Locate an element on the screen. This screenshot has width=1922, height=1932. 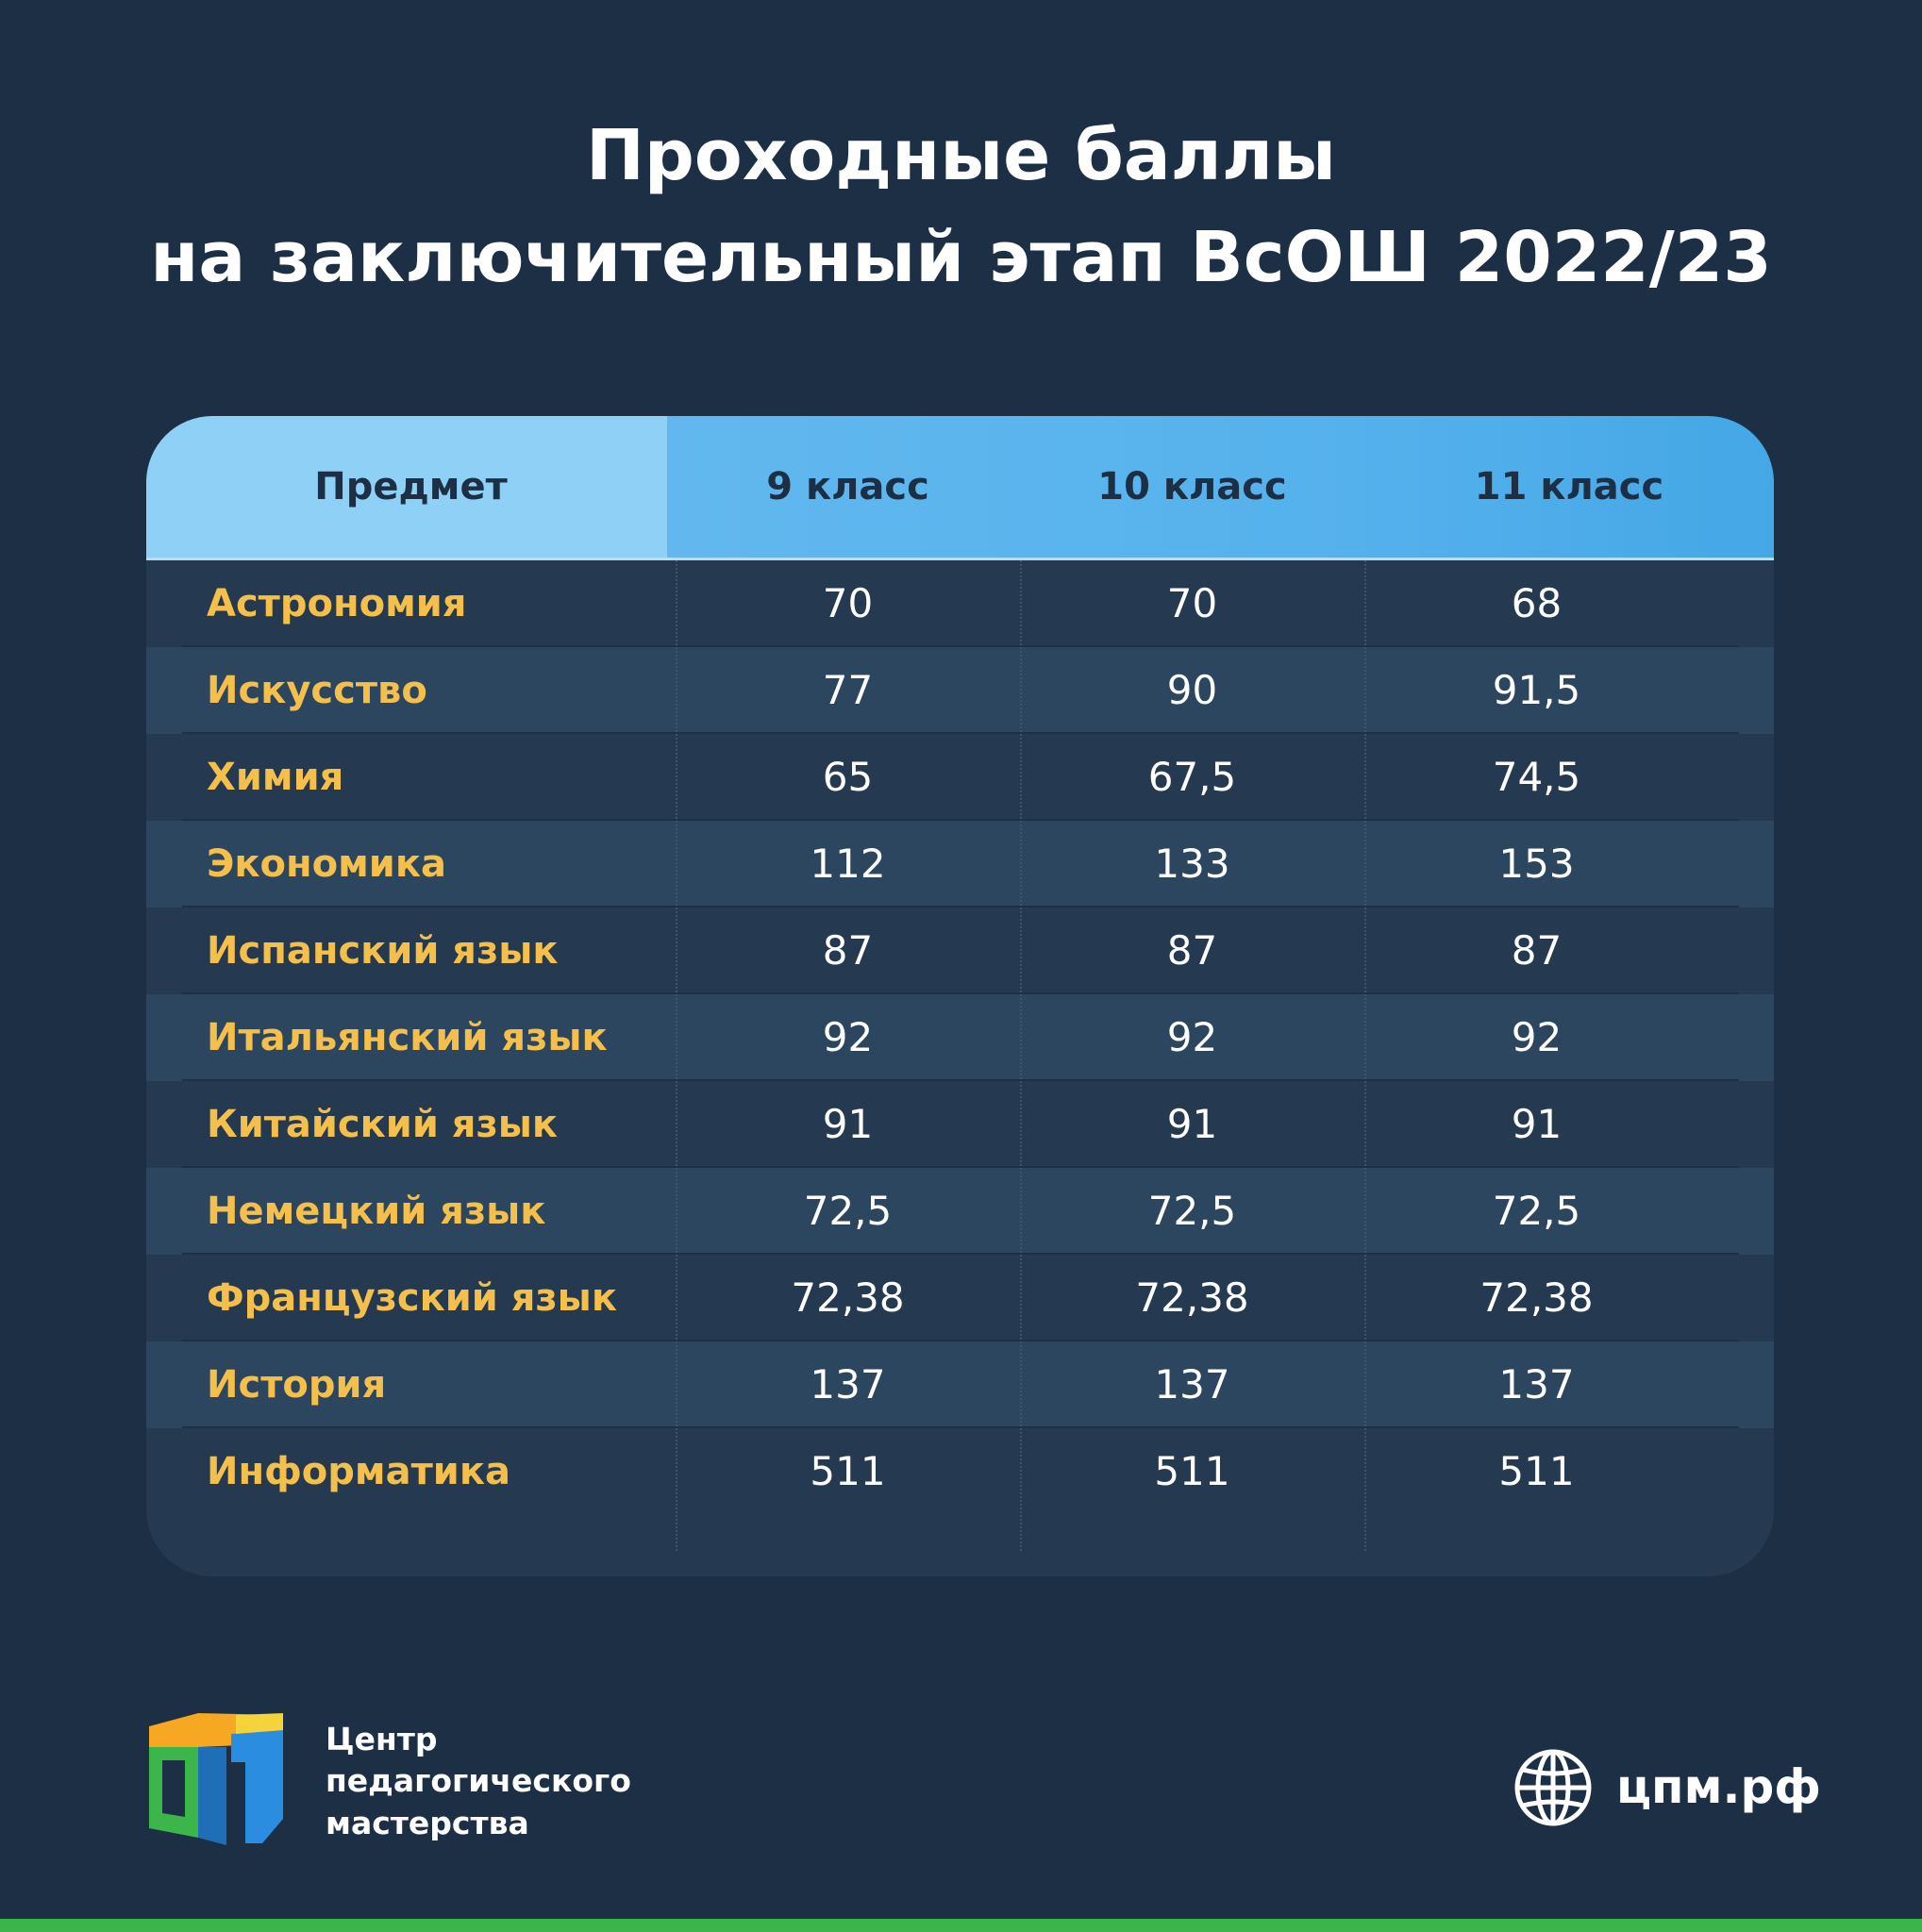
org-name: Центр is located at coordinates (382, 1739).